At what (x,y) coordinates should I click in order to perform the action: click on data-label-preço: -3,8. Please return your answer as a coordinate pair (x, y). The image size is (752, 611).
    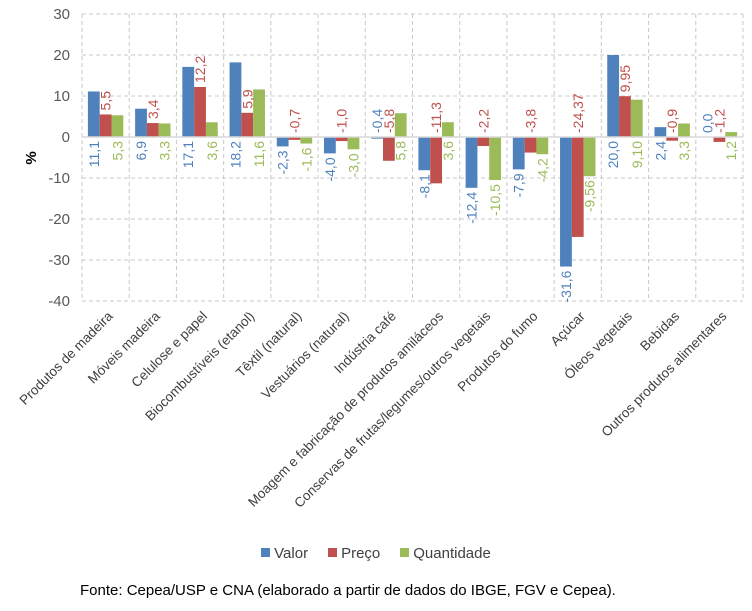
    Looking at the image, I should click on (531, 121).